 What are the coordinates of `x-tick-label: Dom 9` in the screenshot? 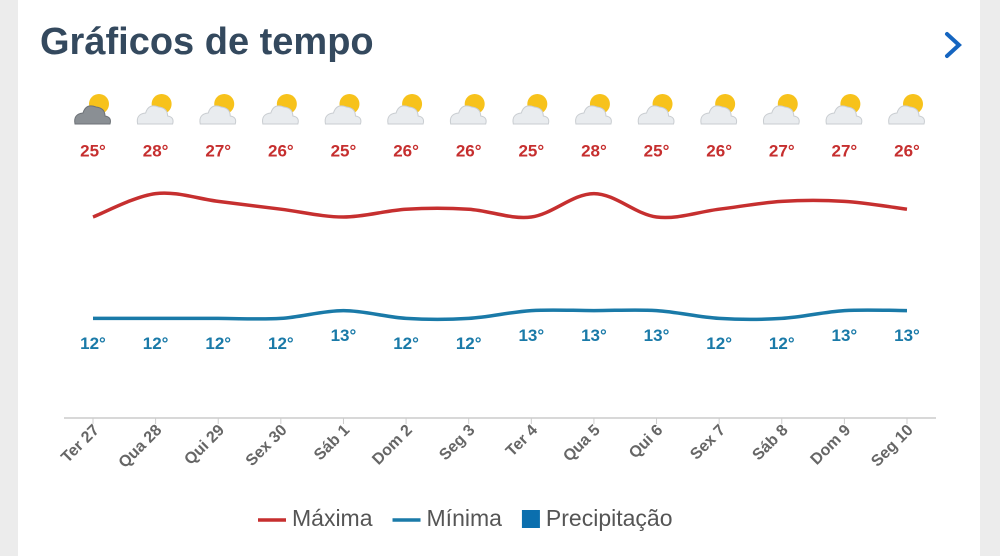 It's located at (831, 445).